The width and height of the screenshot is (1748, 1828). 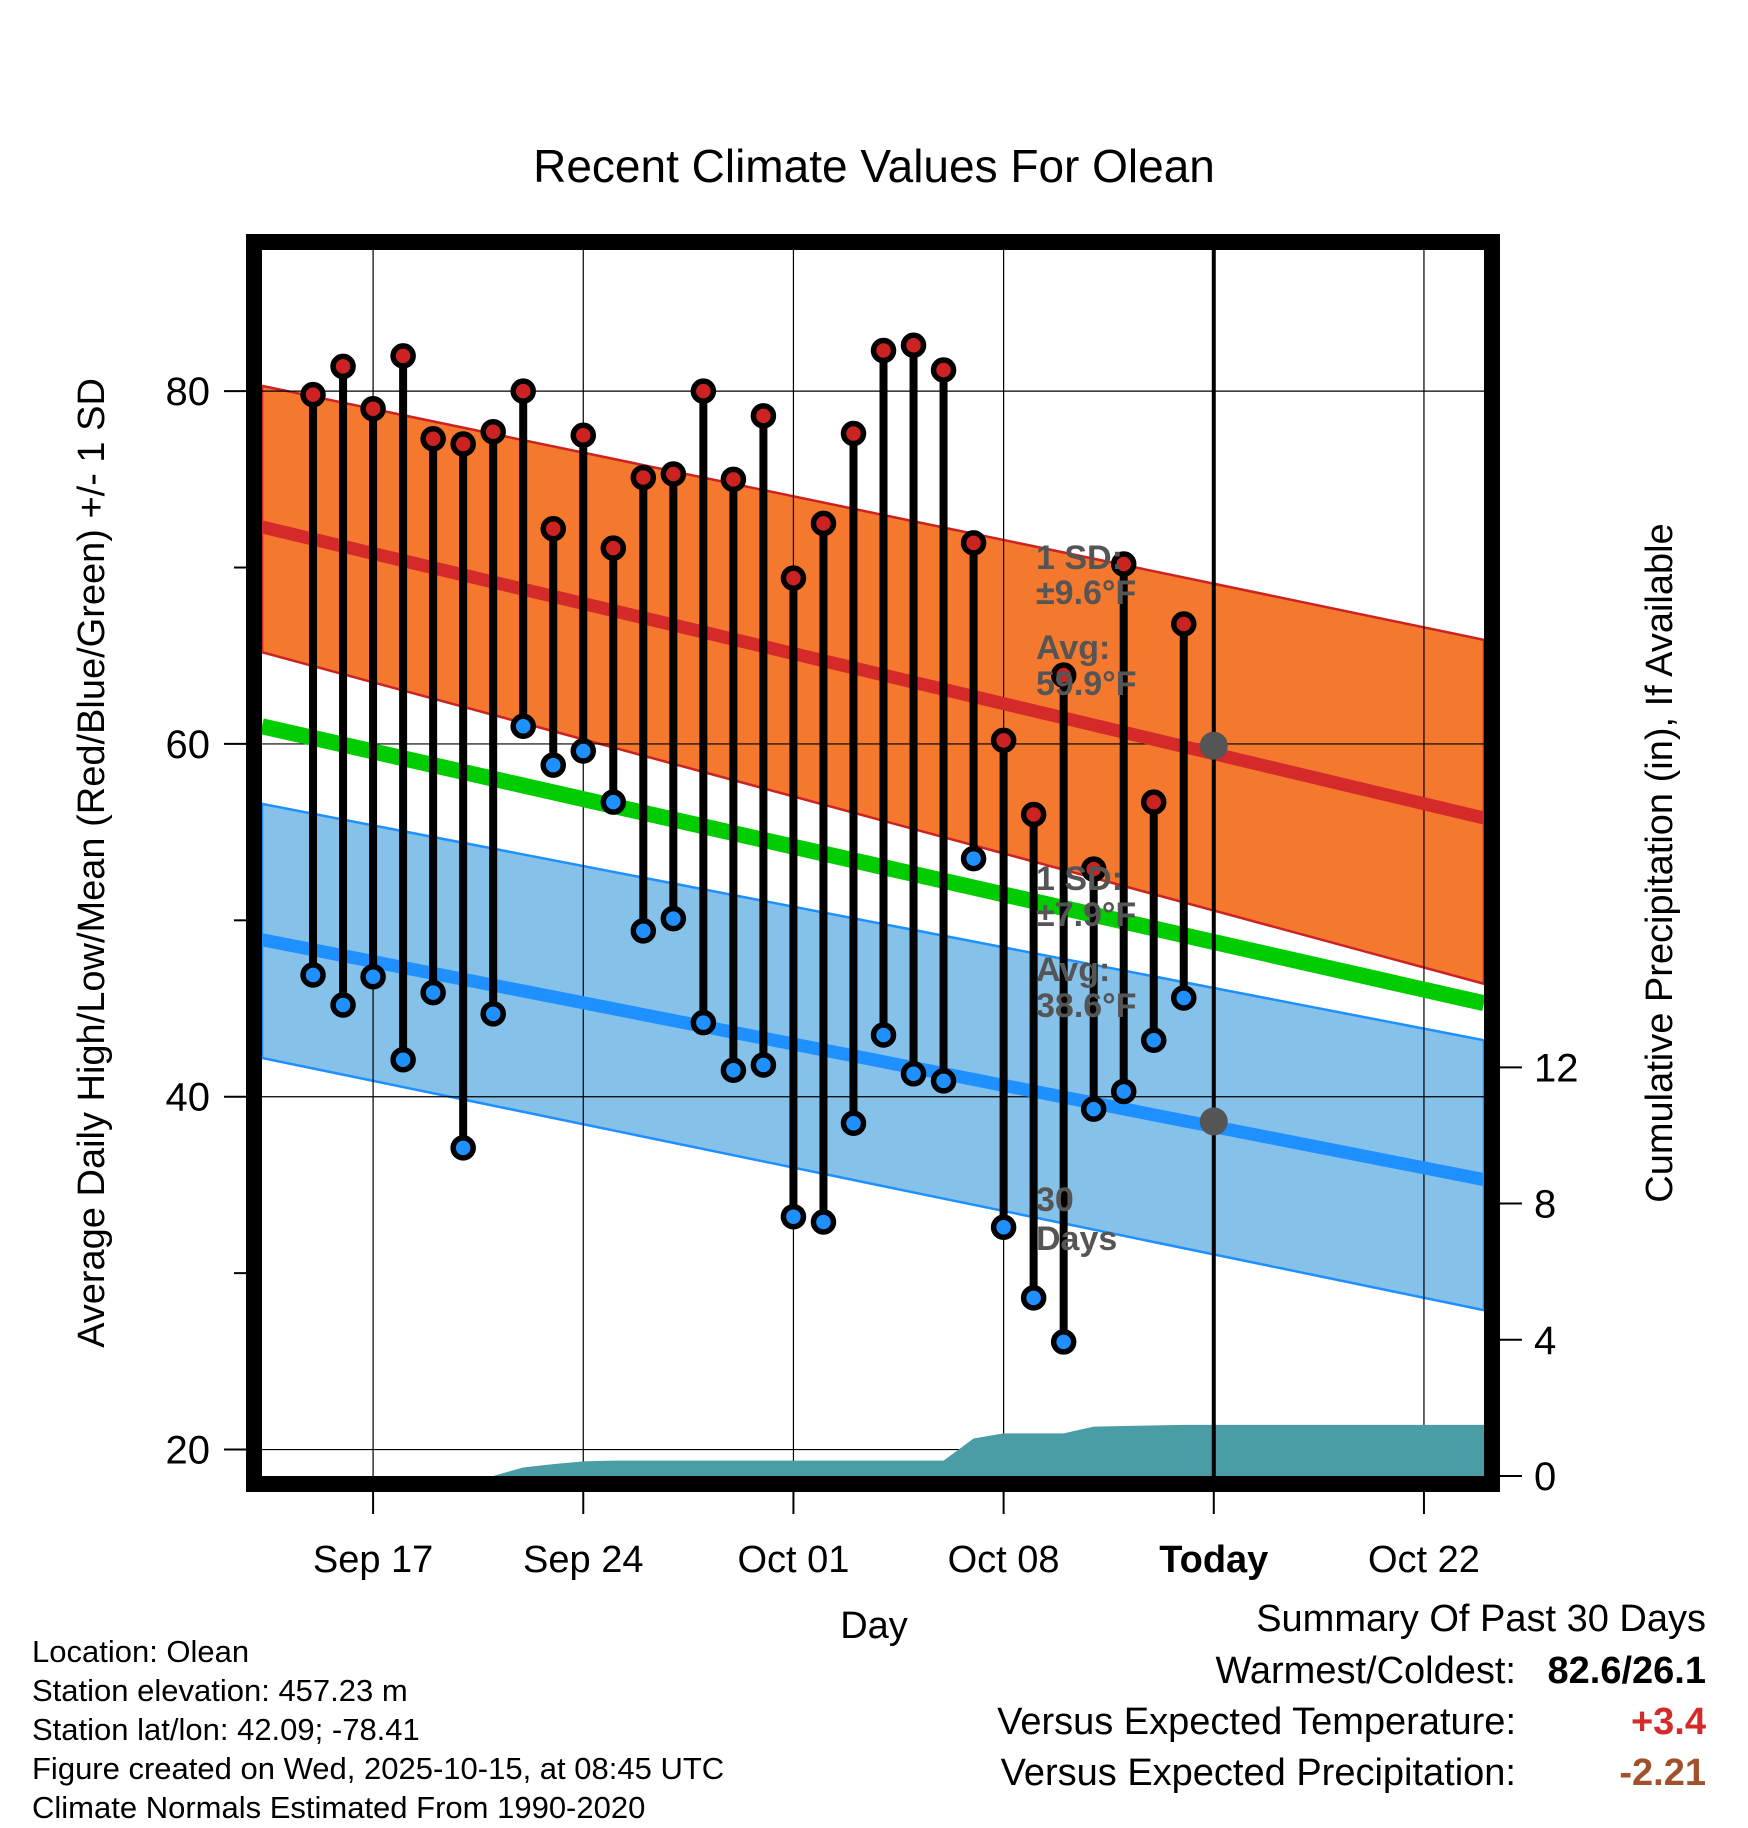 I want to click on summary-warmest-row: Warmest/Coldest: 82.6/26.1, so click(x=1460, y=1671).